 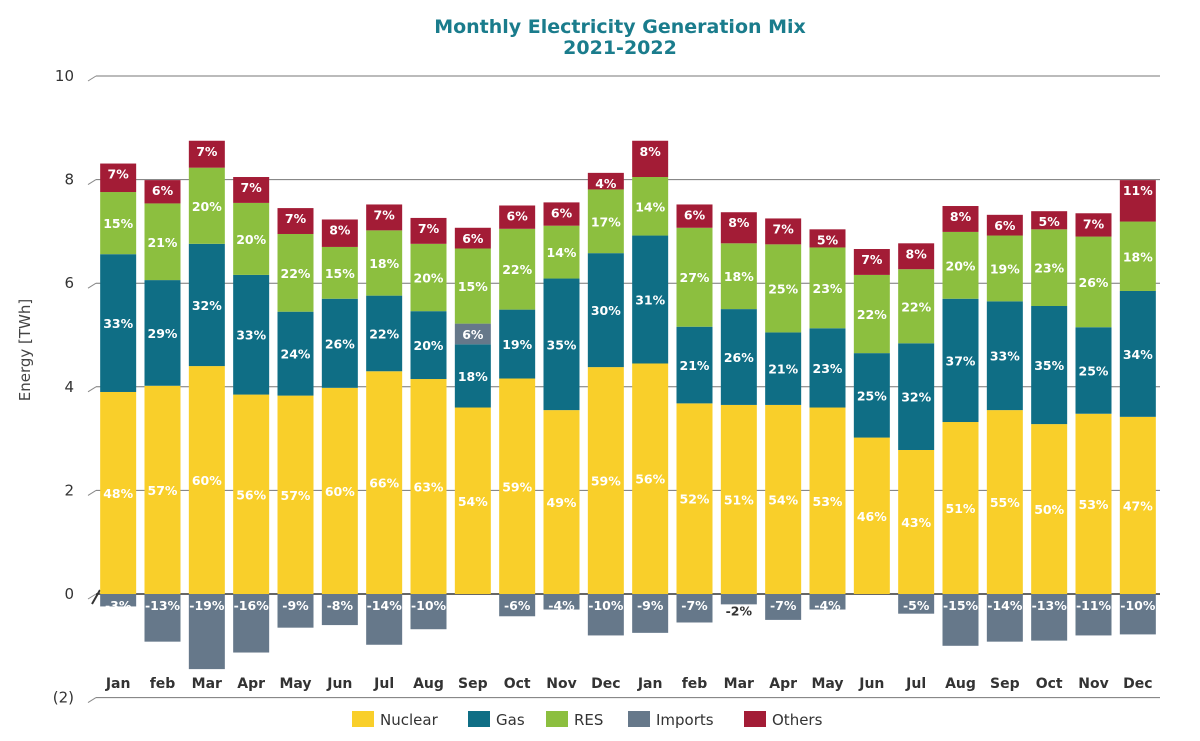 What do you see at coordinates (620, 27) in the screenshot?
I see `chart-title: Monthly Electricity Generation Mix` at bounding box center [620, 27].